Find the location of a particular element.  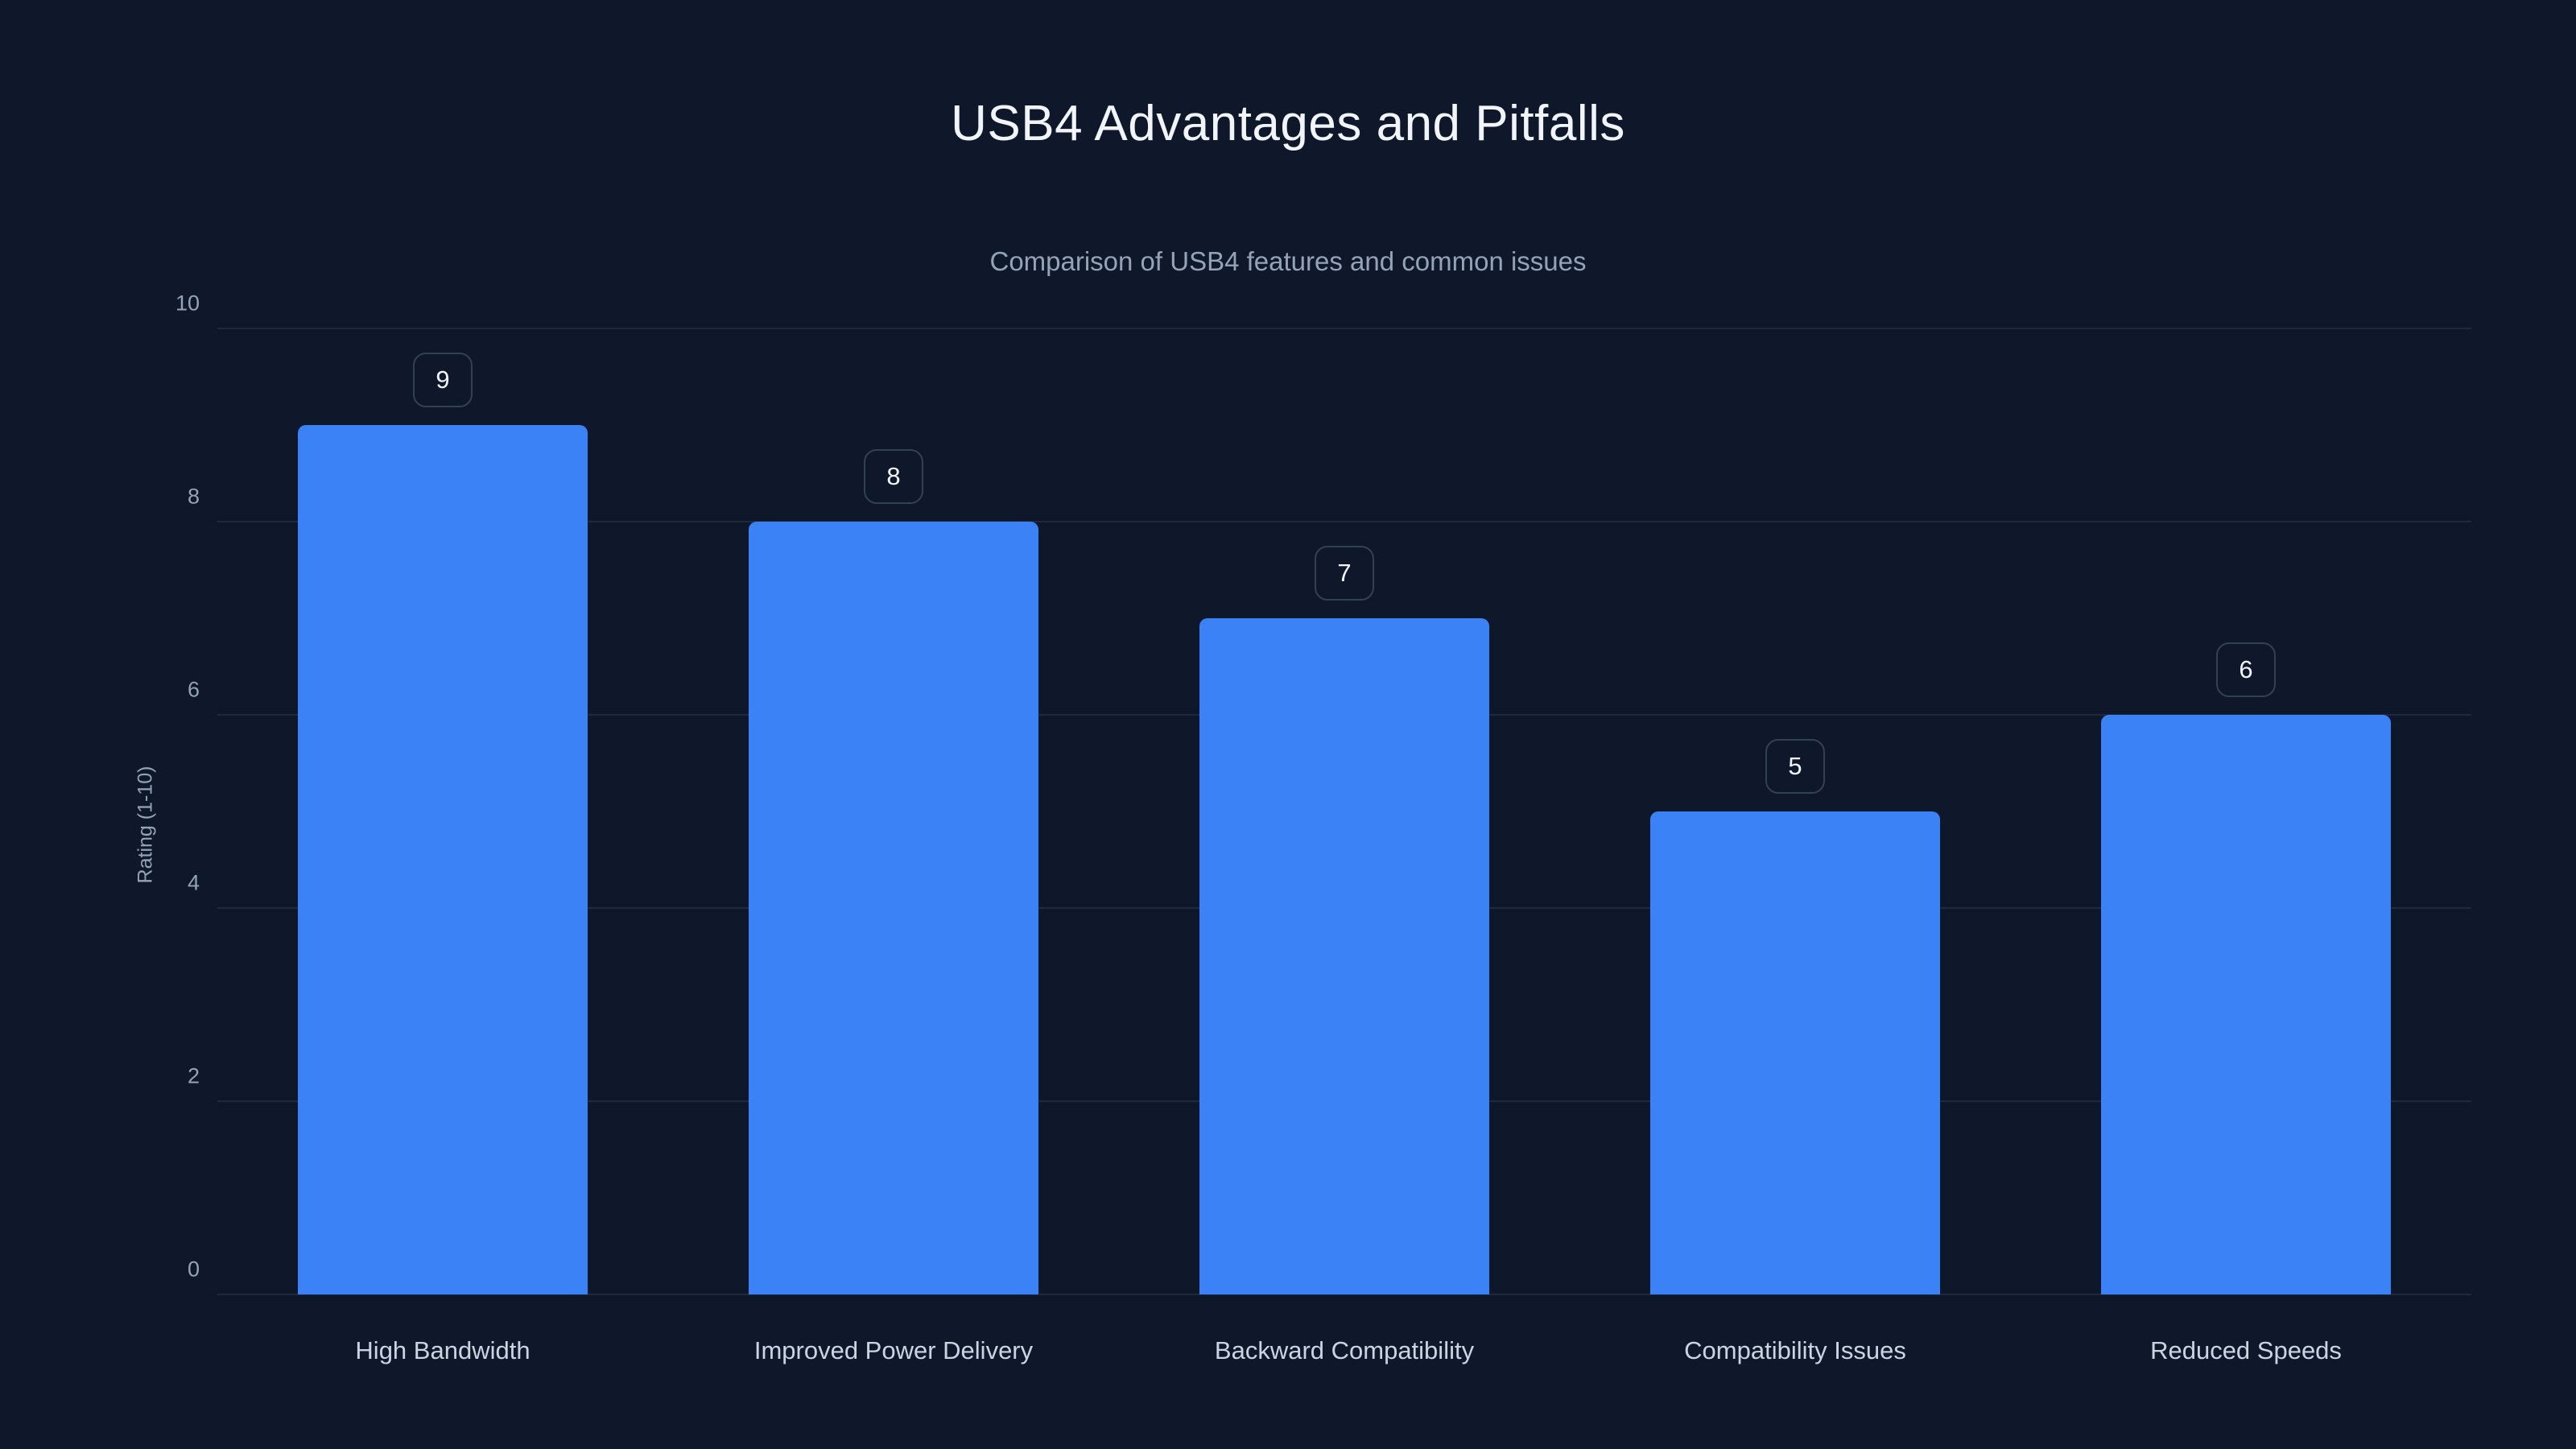

y-tick-label-4: 4 is located at coordinates (193, 883).